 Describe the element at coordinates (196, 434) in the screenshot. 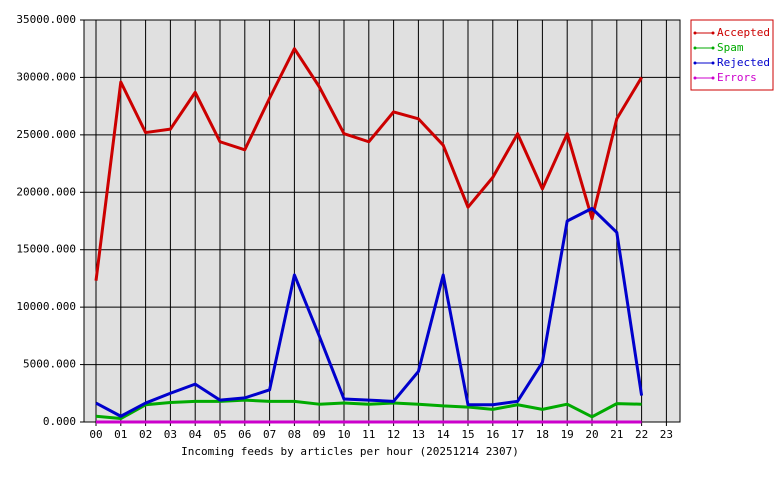

I see `x-tick-label: 04` at that location.